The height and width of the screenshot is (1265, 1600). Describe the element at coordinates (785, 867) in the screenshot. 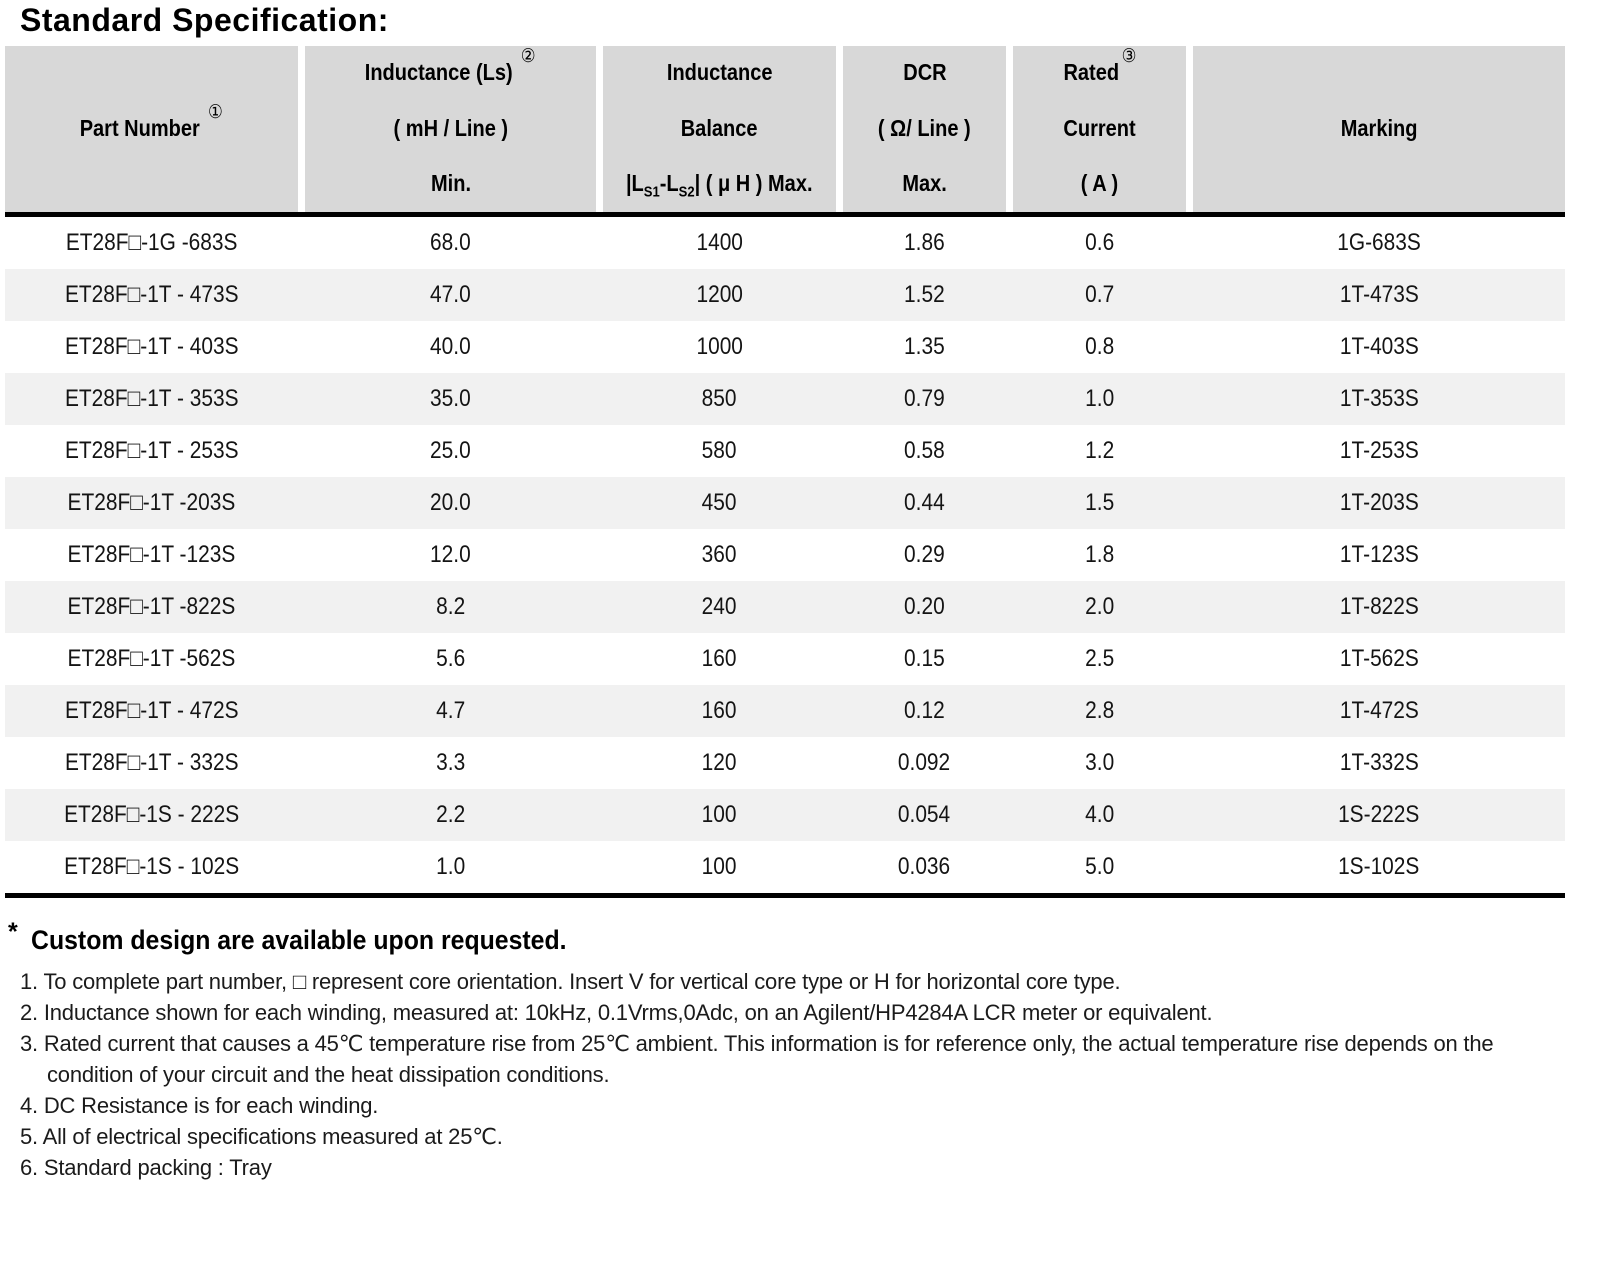

I see `table-row: ET28F□-1S - 102S 1.0 100 0.036 5.0 1S-102S` at that location.